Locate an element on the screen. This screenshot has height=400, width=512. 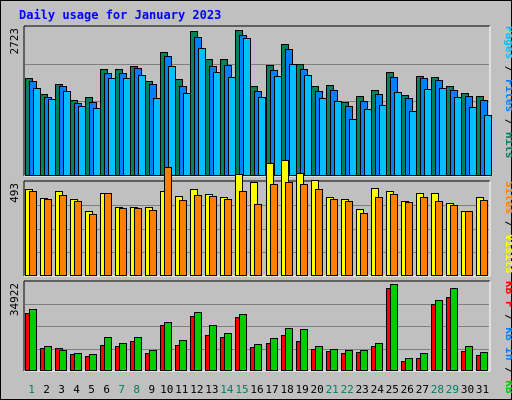
x-tick-label-2: 2 is located at coordinates (46, 389).